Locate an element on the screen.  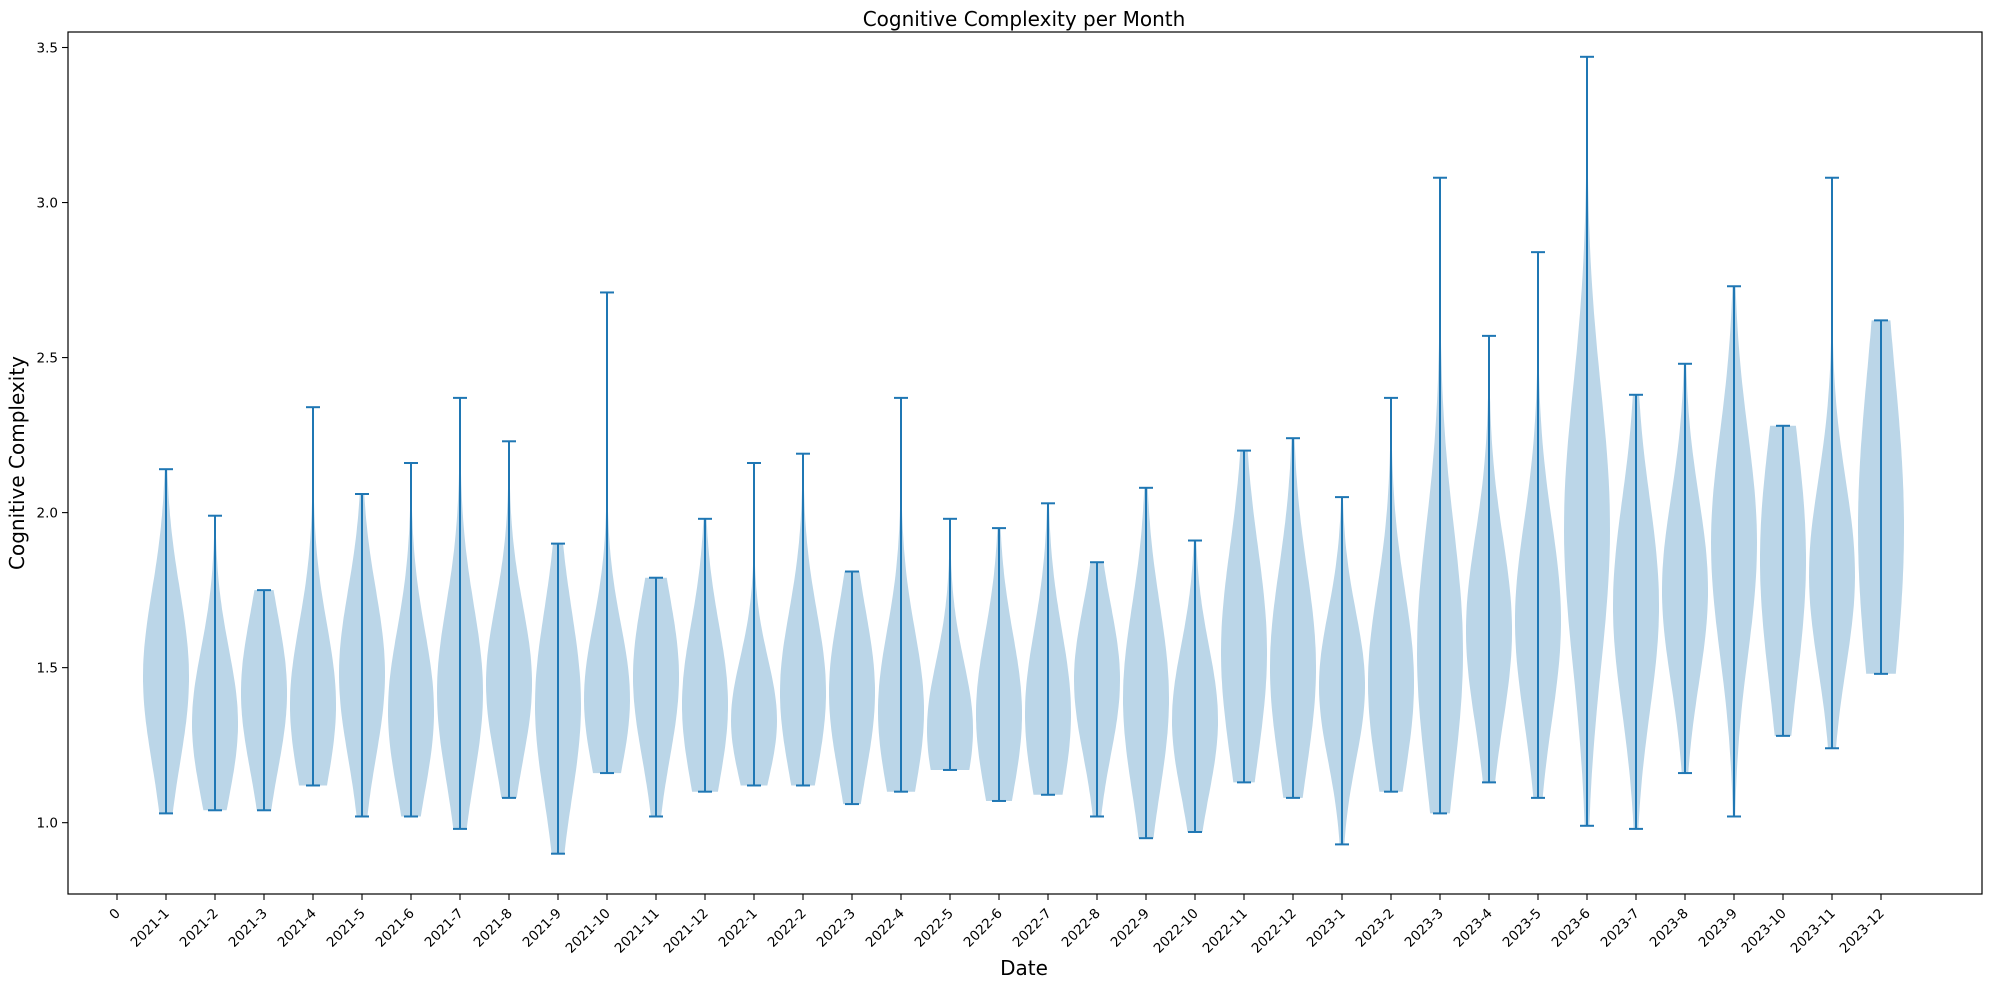
x-tick-label: 2022-11 is located at coordinates (1225, 931).